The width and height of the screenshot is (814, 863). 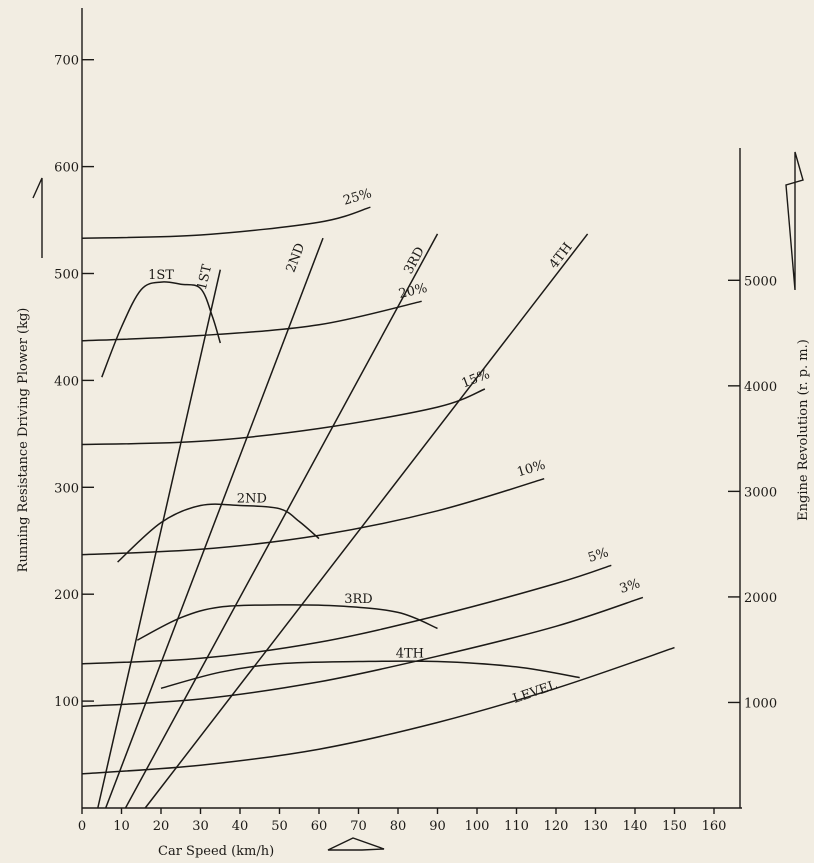 What do you see at coordinates (66, 702) in the screenshot?
I see `y-tick-label: 100` at bounding box center [66, 702].